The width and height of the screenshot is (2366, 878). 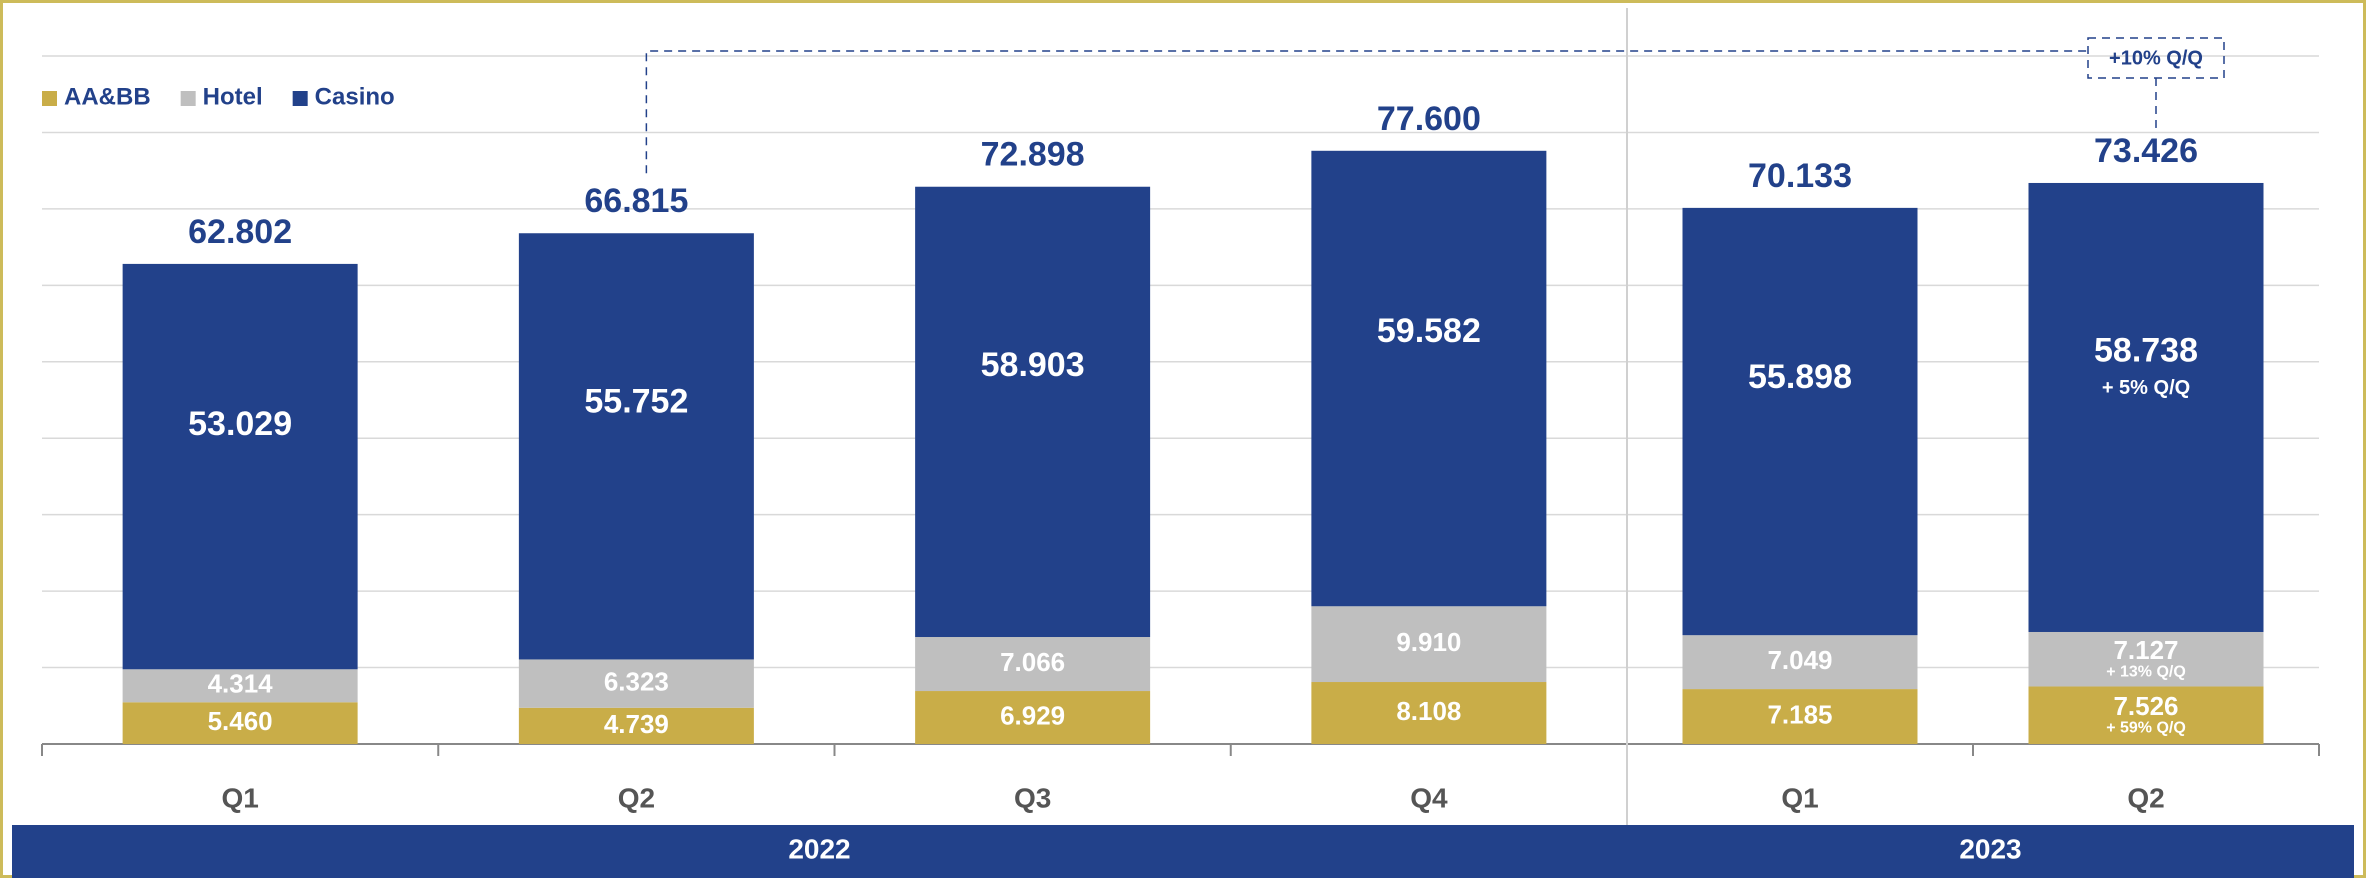 I want to click on annotation: + 59% Q/Q, so click(x=2146, y=727).